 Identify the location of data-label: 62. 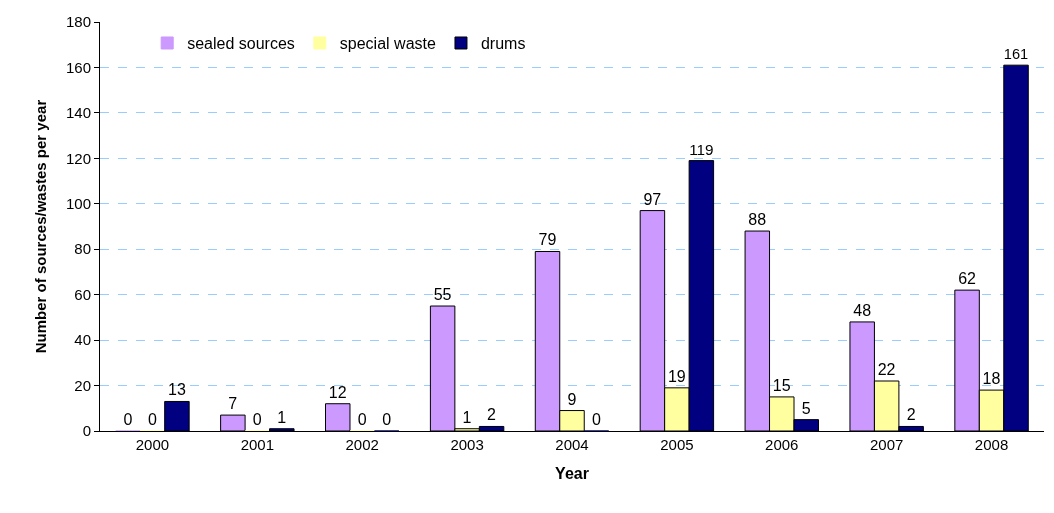
(967, 279).